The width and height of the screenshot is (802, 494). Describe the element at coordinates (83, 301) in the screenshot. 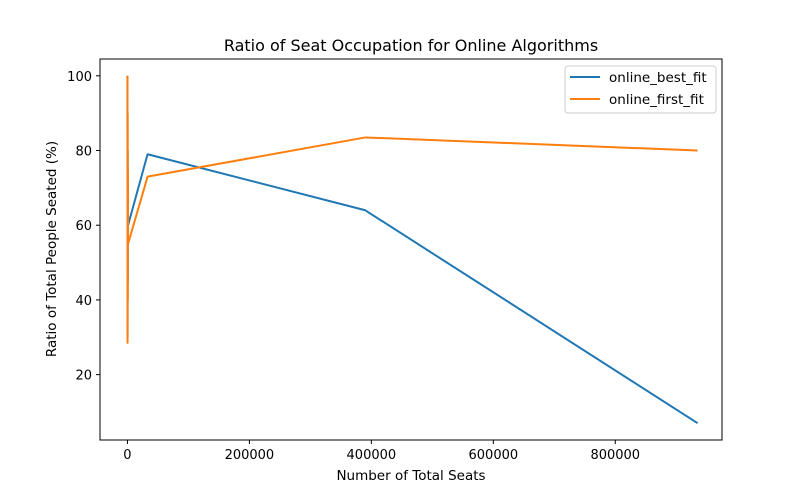

I see `y-tick-label: 40` at that location.